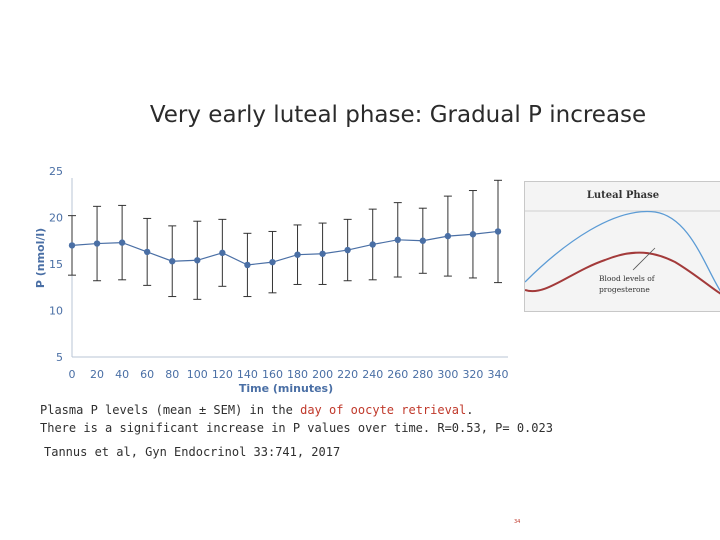  I want to click on data-points, so click(285, 248).